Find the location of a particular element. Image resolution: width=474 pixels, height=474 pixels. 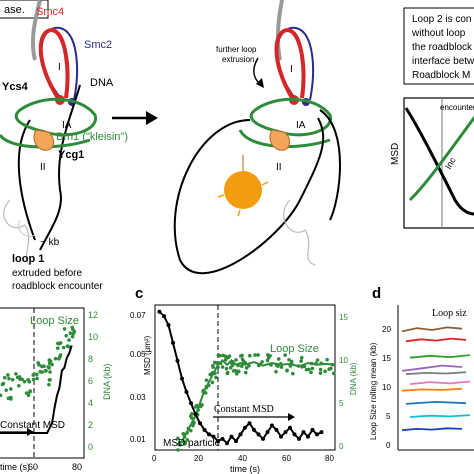

label-brn1: Brn1 ("kleisin") is located at coordinates (92, 137).